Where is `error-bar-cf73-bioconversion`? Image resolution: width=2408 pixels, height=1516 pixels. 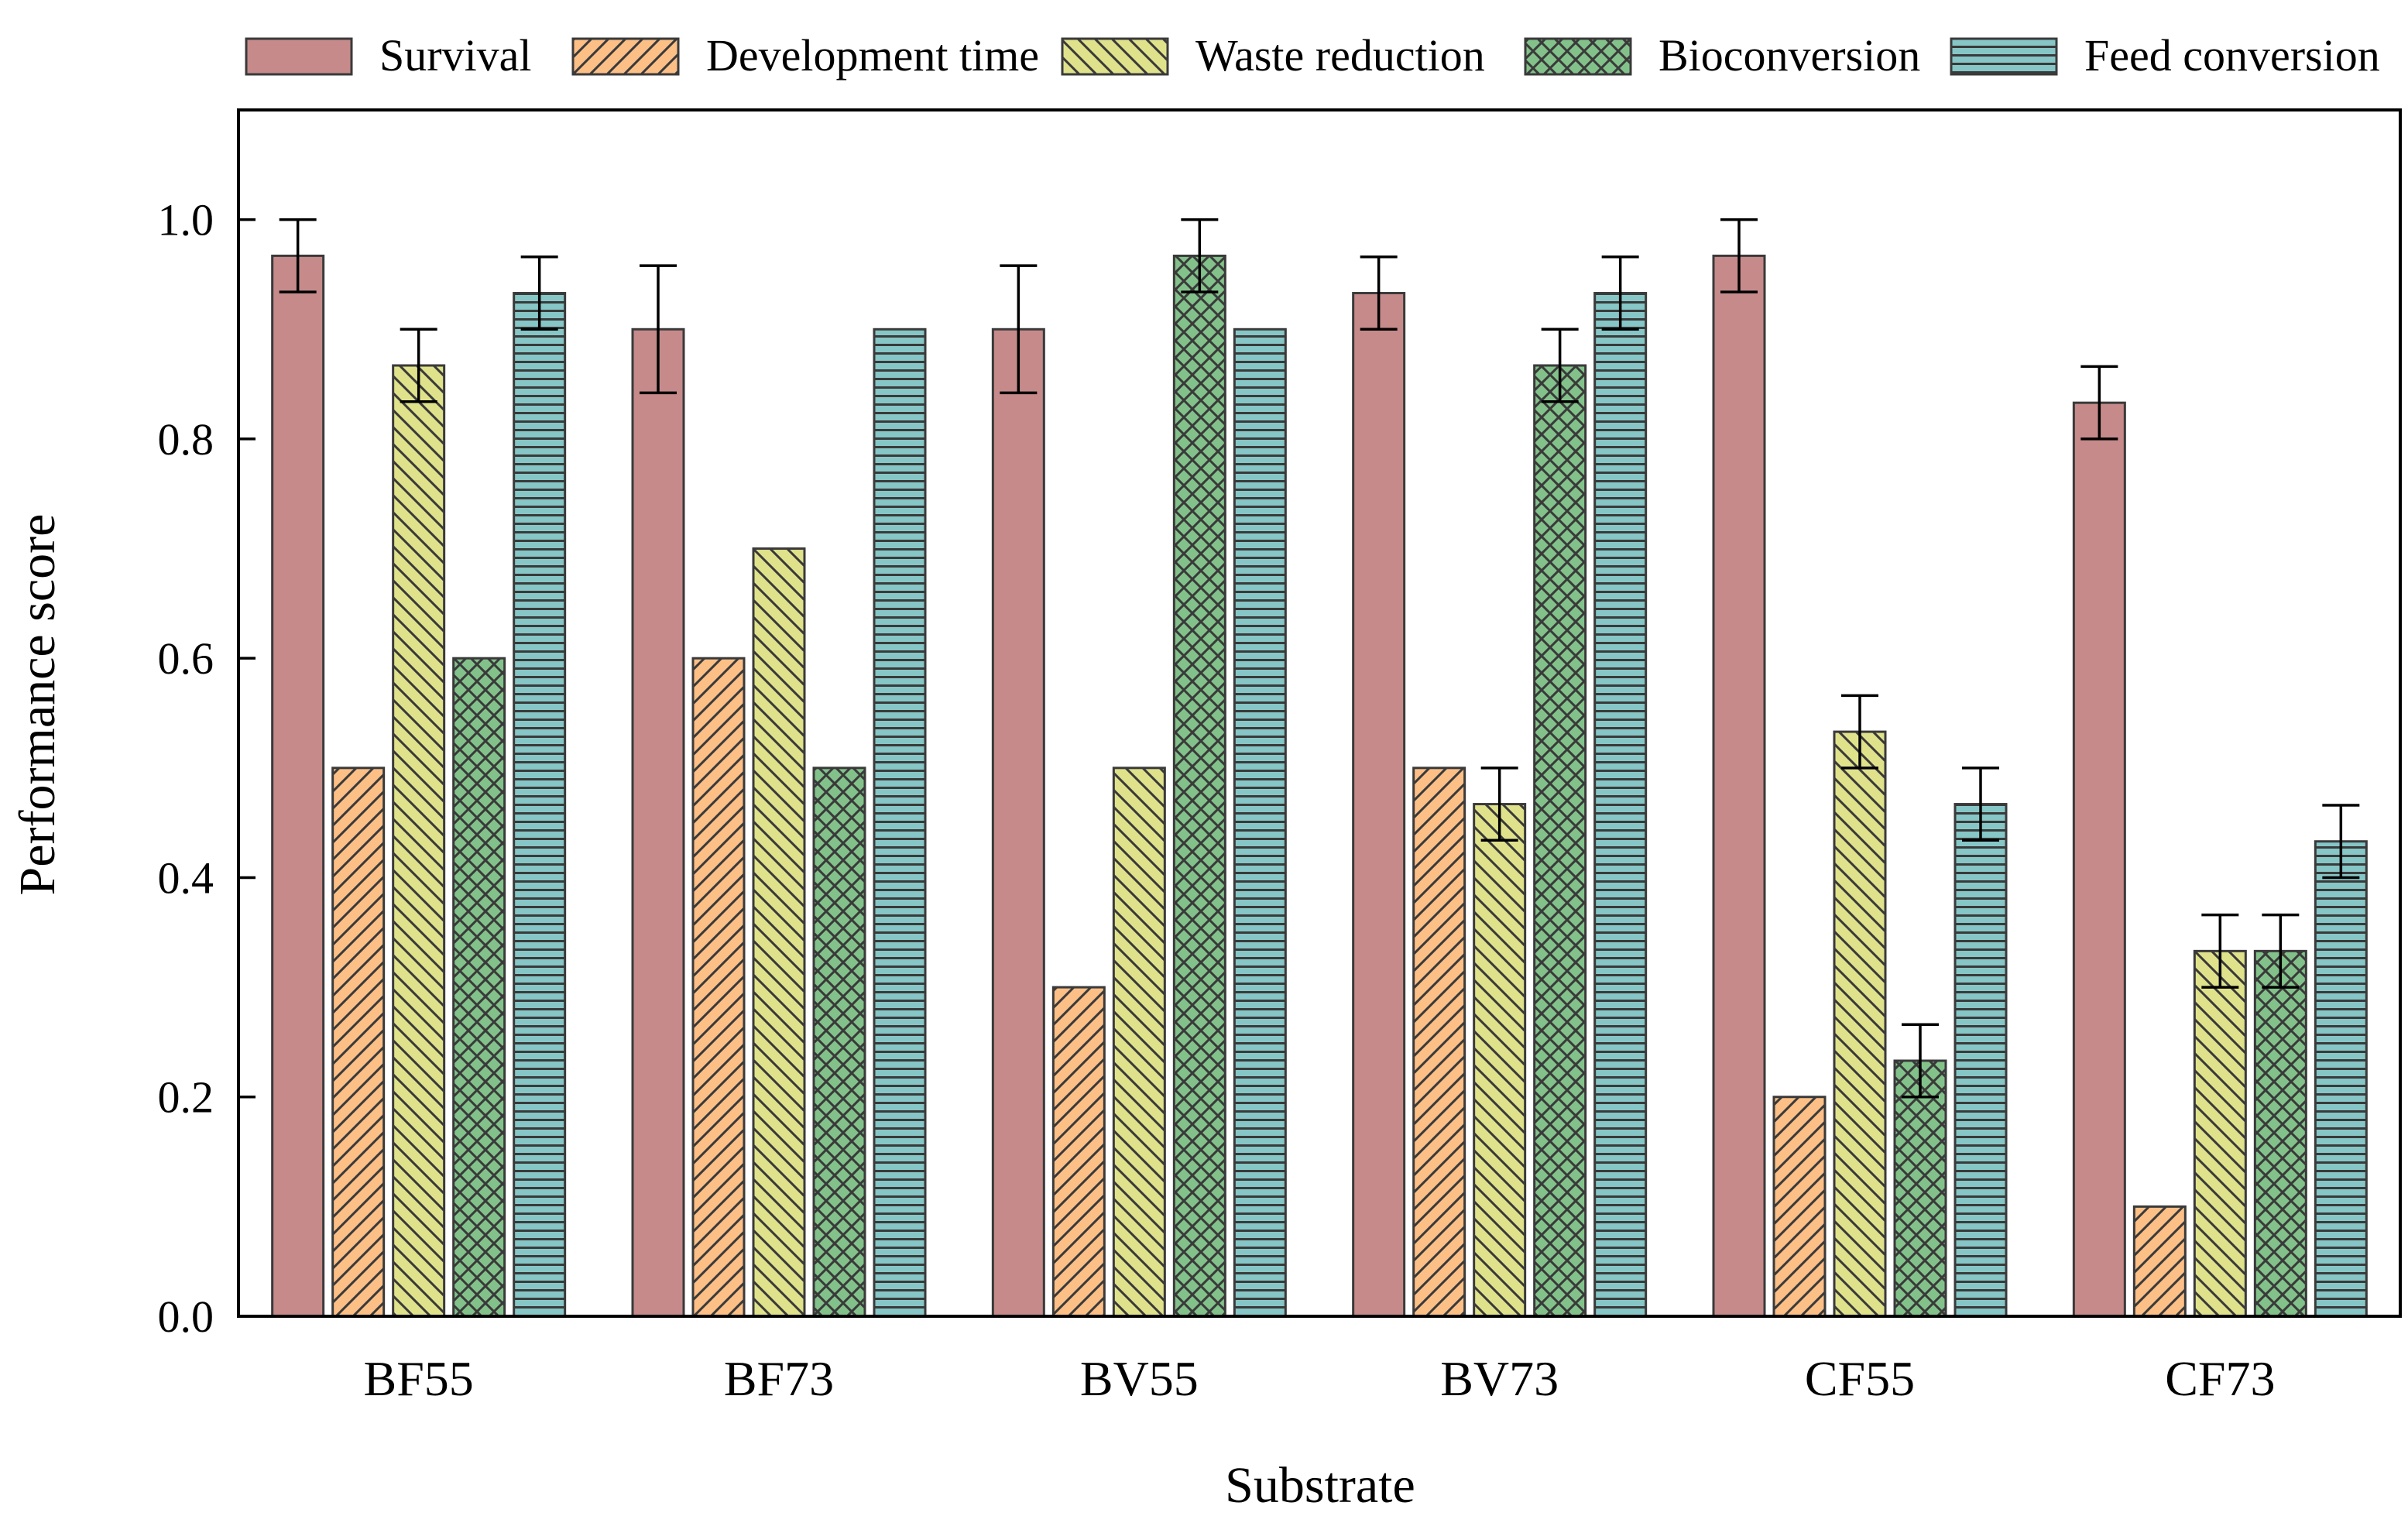 error-bar-cf73-bioconversion is located at coordinates (2281, 951).